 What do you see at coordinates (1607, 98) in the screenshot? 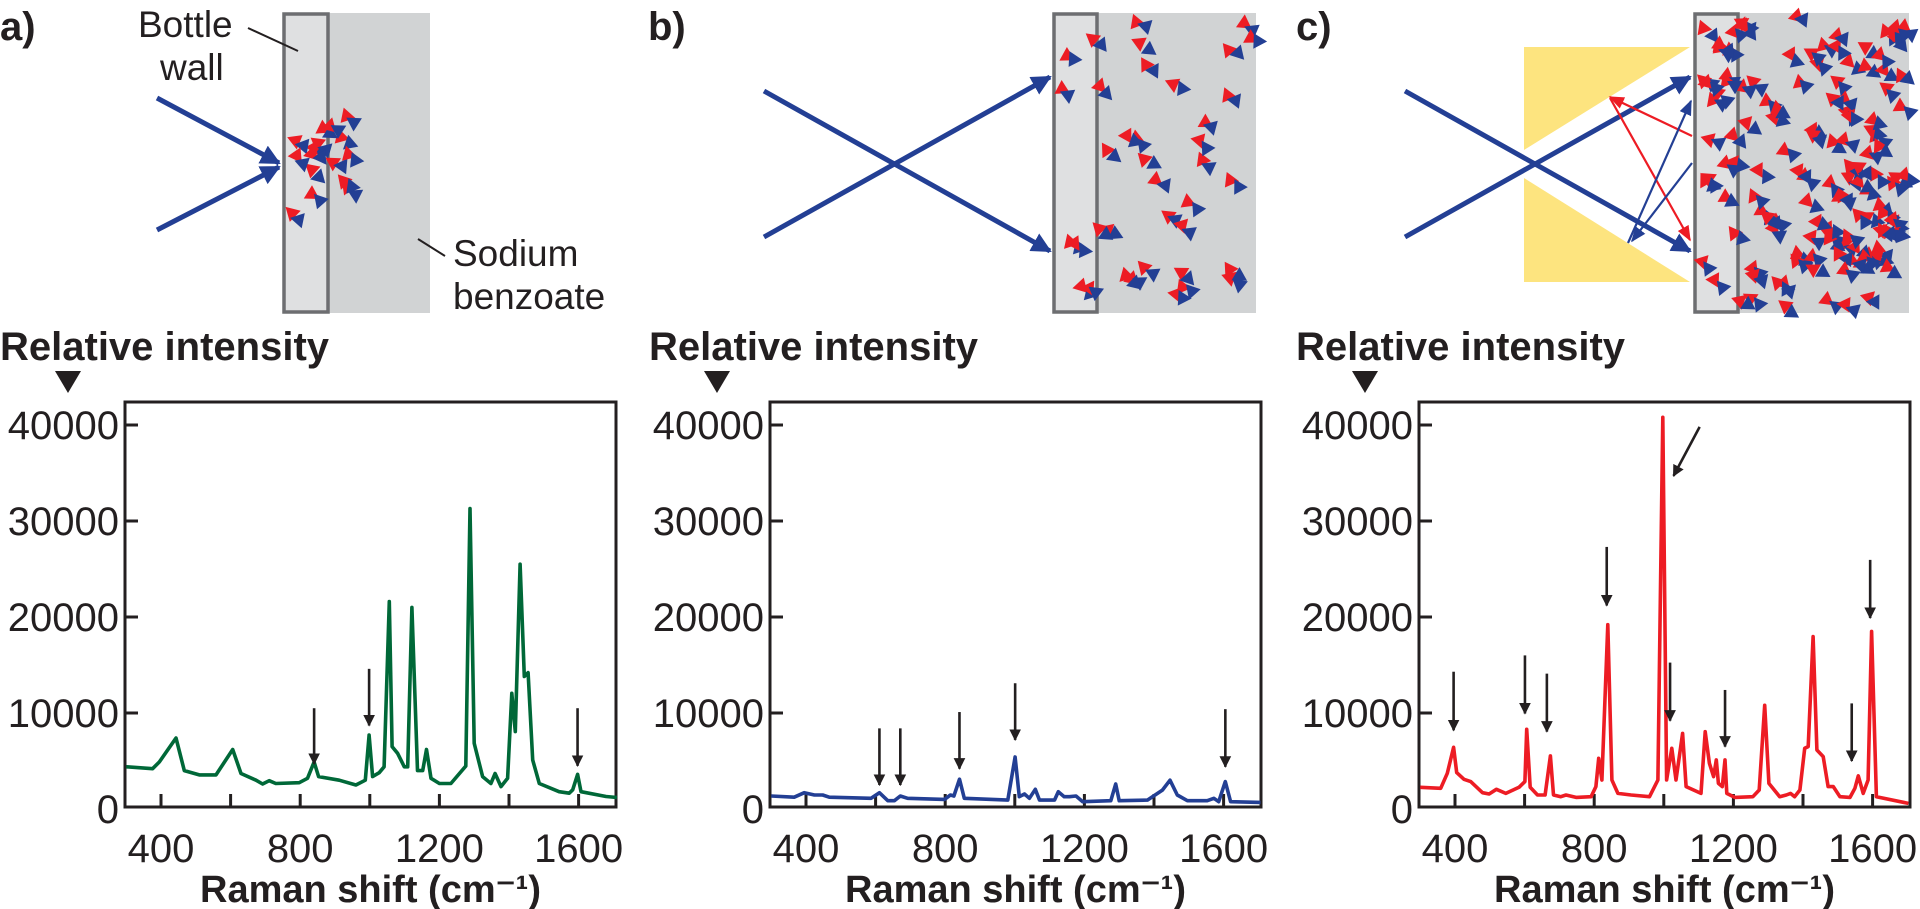
I see `lens-mask-upper` at bounding box center [1607, 98].